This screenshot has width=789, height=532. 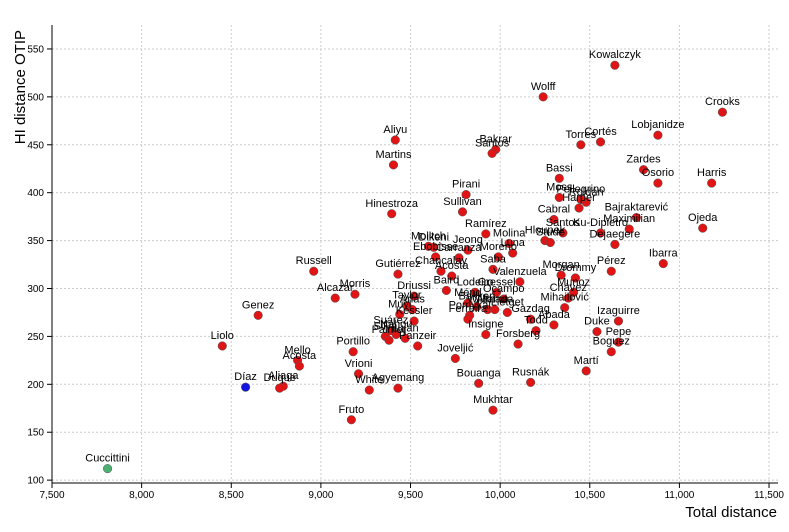 I want to click on data-point-label: Saba, so click(x=493, y=259).